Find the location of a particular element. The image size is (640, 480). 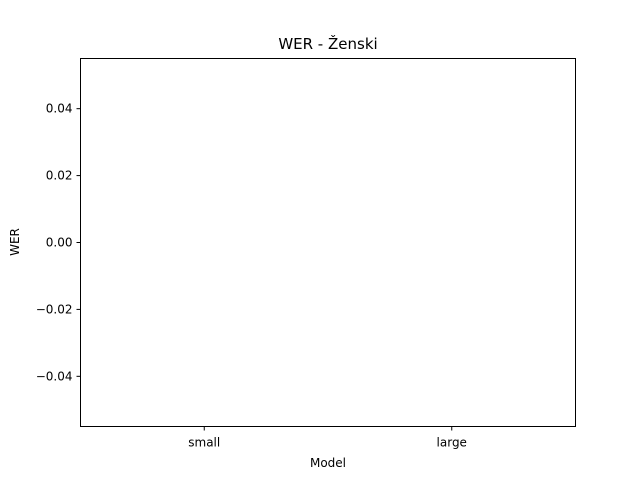

x-tick-label: small is located at coordinates (204, 443).